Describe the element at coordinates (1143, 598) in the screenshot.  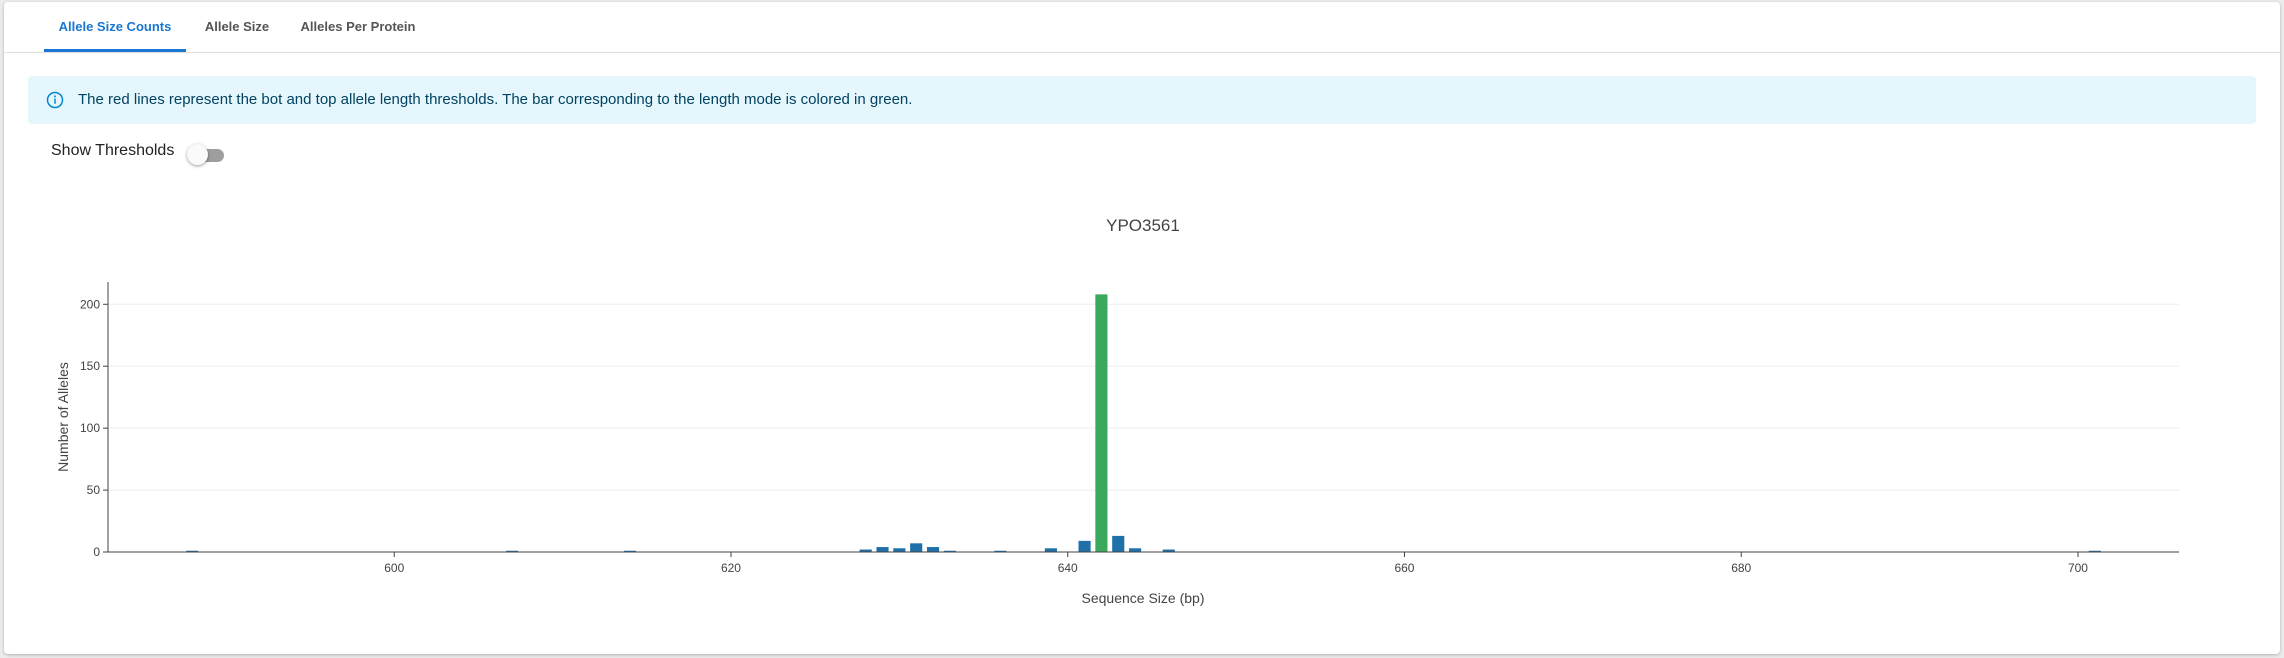
I see `x-axis-label: Sequence Size (bp)` at that location.